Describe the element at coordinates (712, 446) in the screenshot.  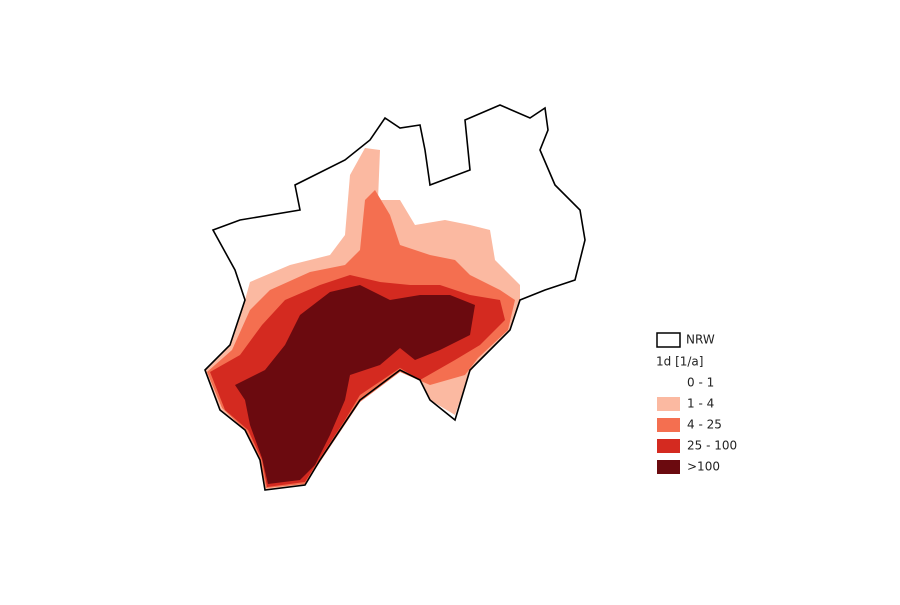
I see `class-label: 25 - 100` at that location.